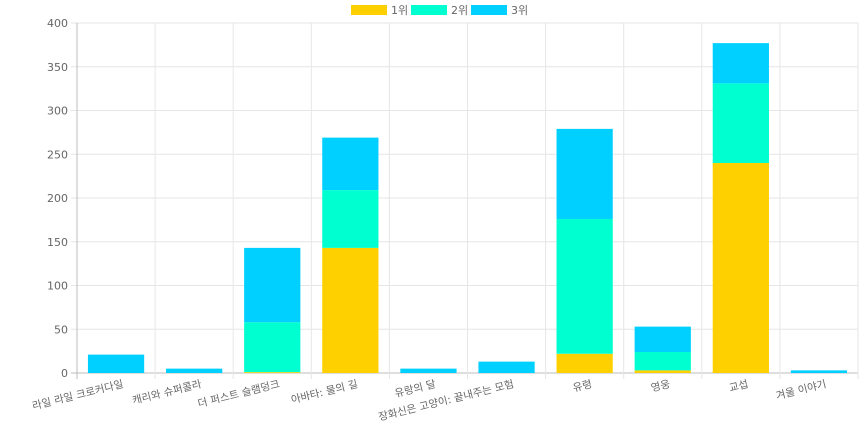  I want to click on legend-item: 1위, so click(379, 10).